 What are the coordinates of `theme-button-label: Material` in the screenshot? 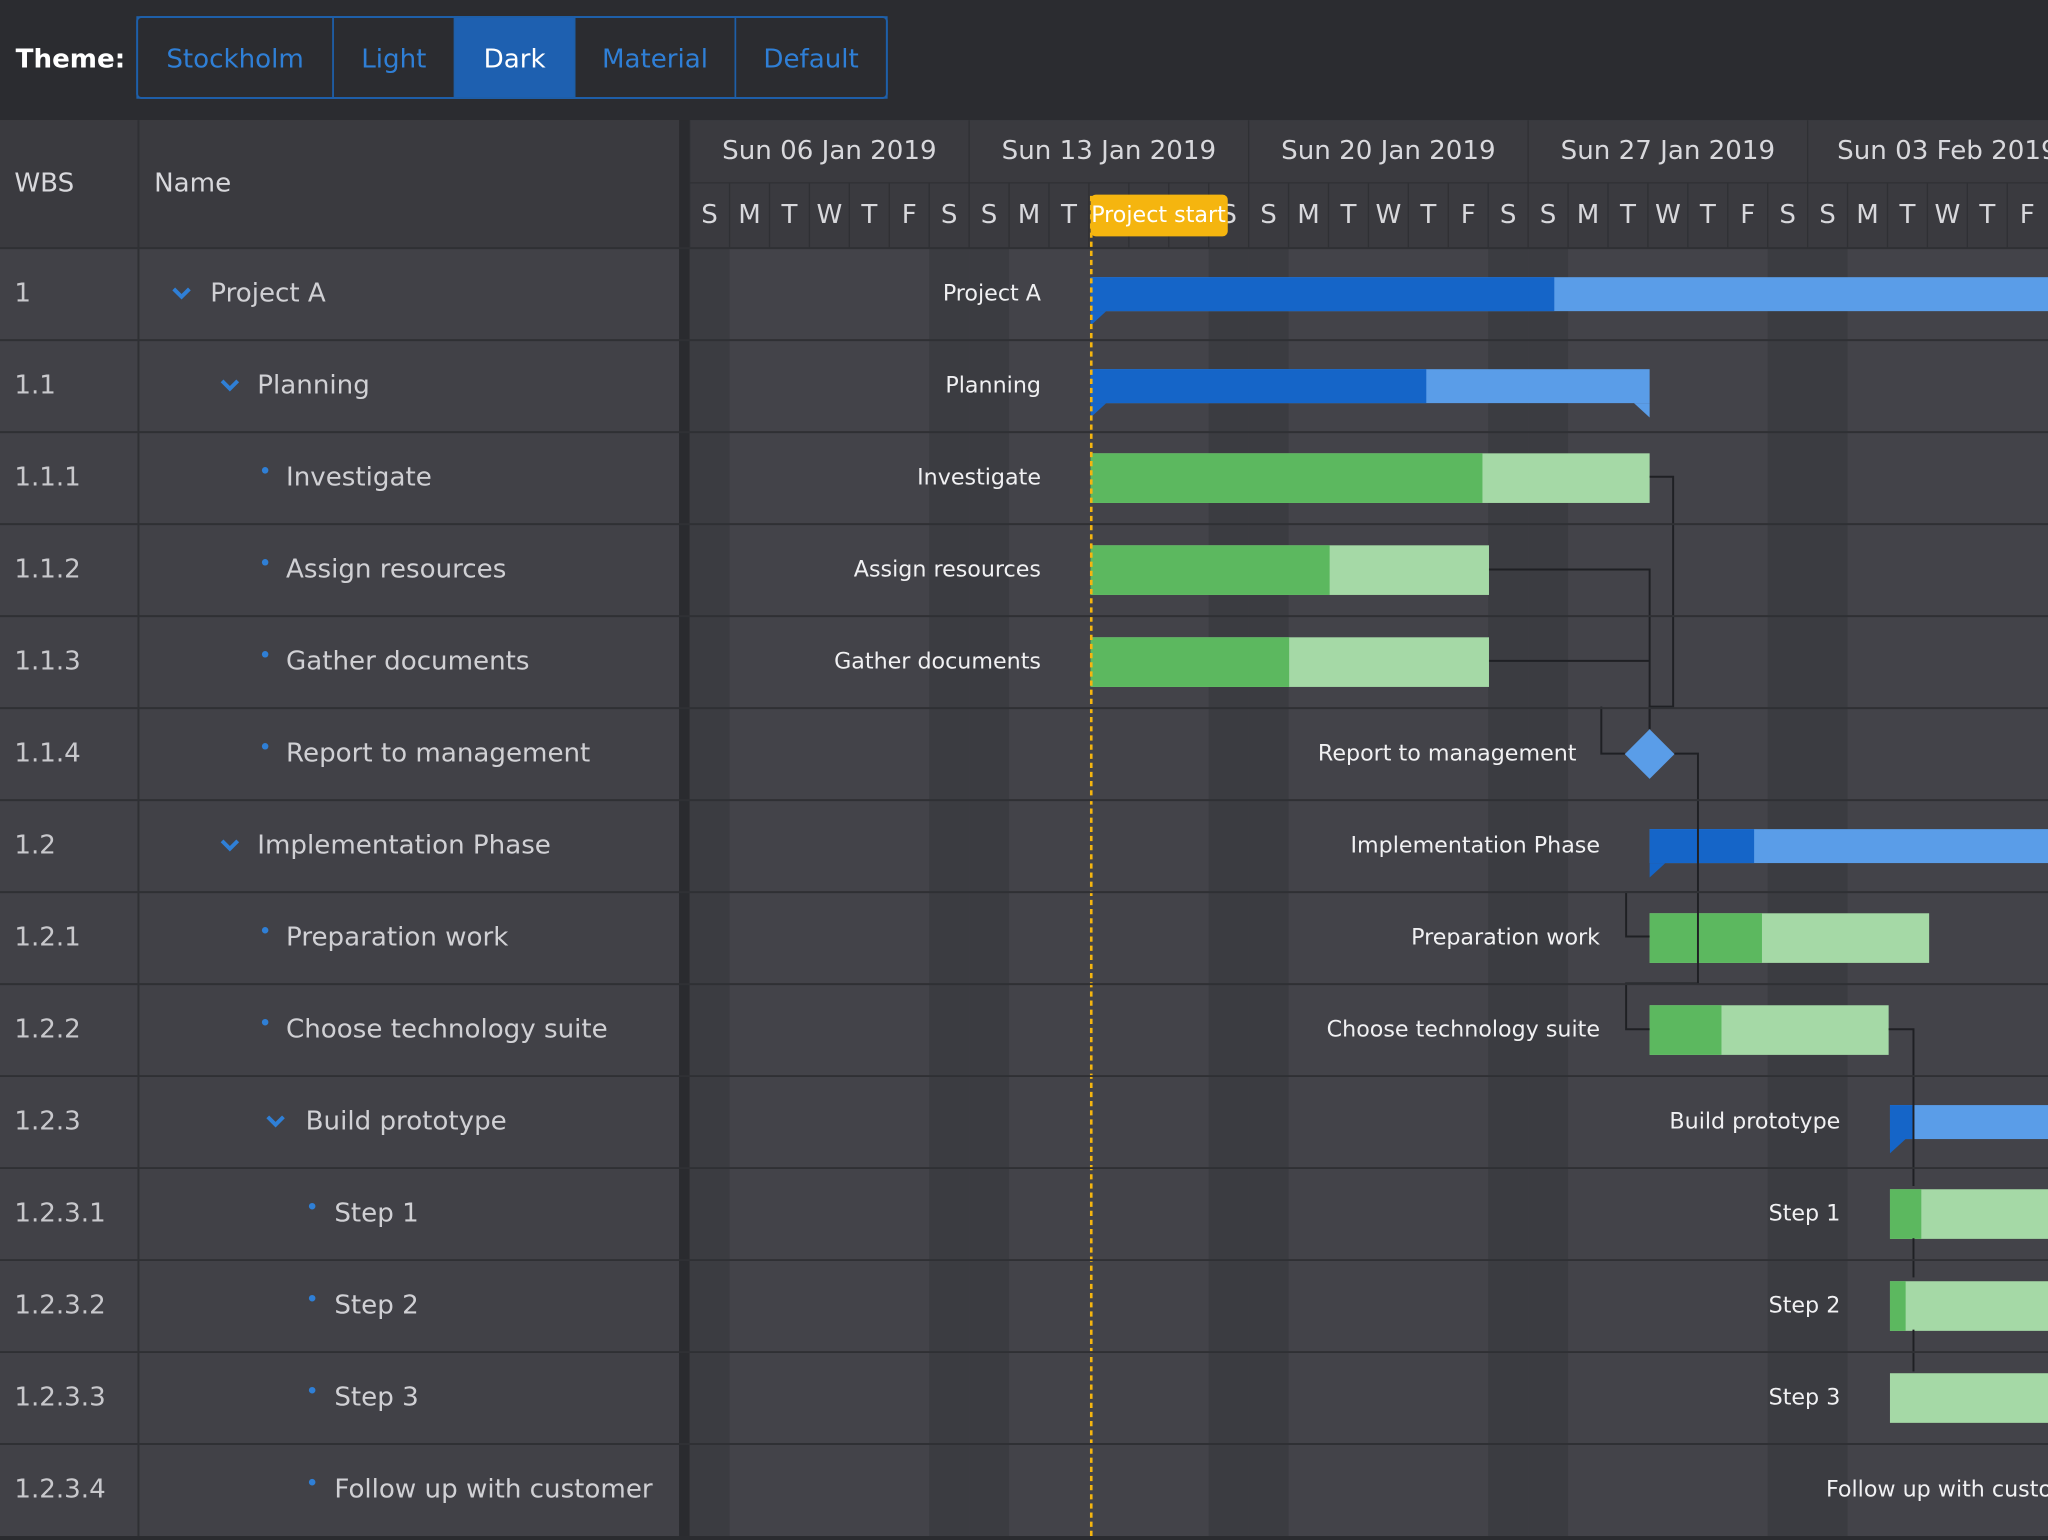 It's located at (655, 60).